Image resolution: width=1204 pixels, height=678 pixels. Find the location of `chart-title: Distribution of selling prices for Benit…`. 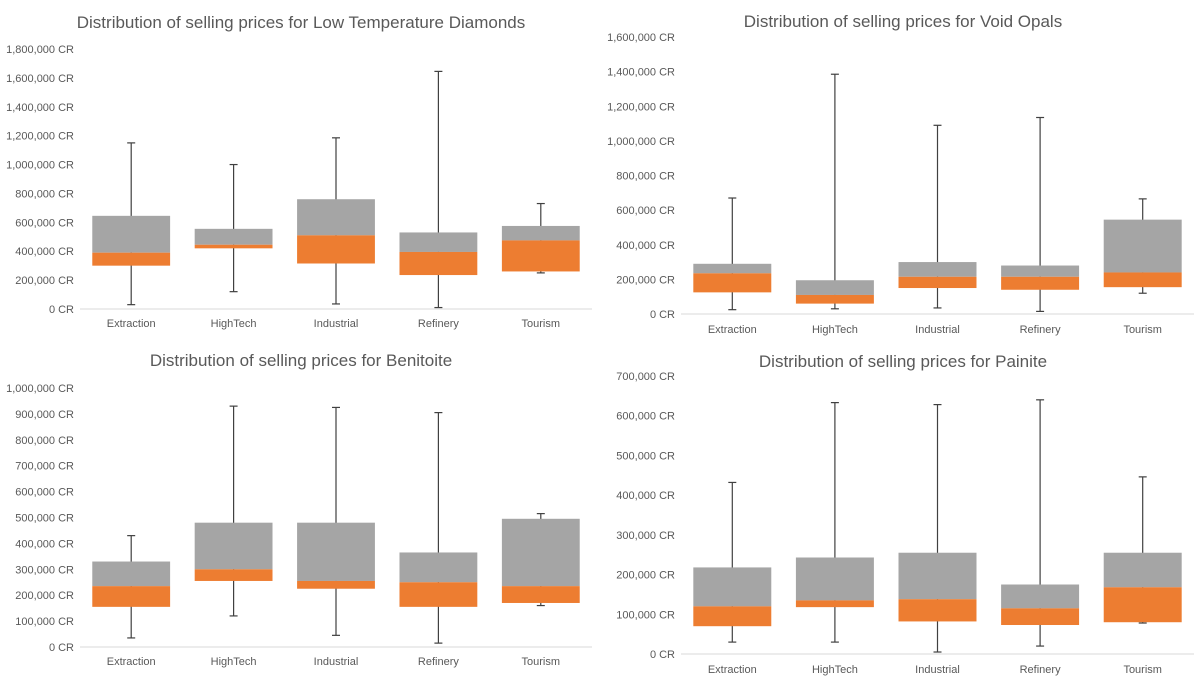

chart-title: Distribution of selling prices for Benit… is located at coordinates (301, 360).